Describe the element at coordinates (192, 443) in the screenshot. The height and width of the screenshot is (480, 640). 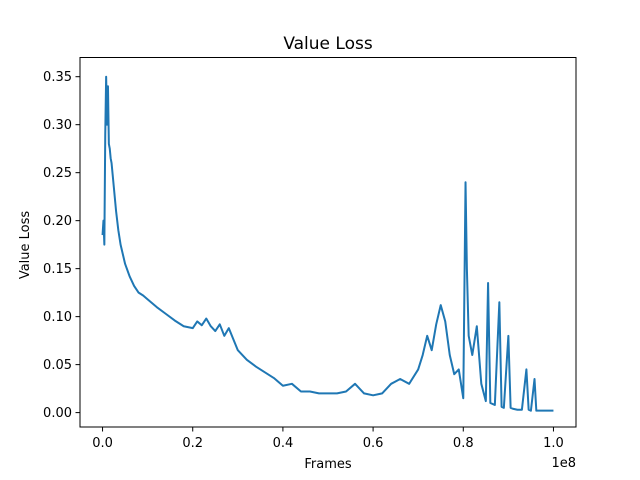
I see `x-tick-label: 0.2` at that location.